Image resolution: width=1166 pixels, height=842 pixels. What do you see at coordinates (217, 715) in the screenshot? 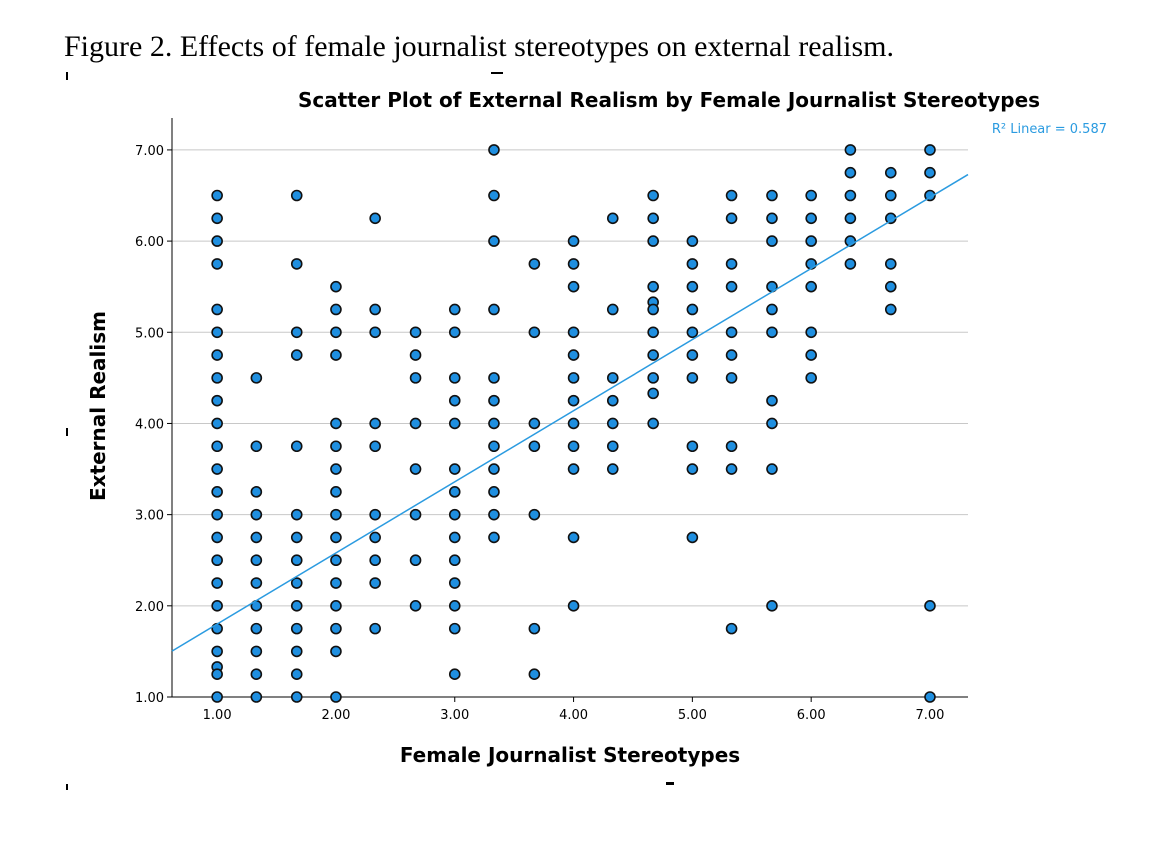
I see `x-tick-label: 1.00` at bounding box center [217, 715].